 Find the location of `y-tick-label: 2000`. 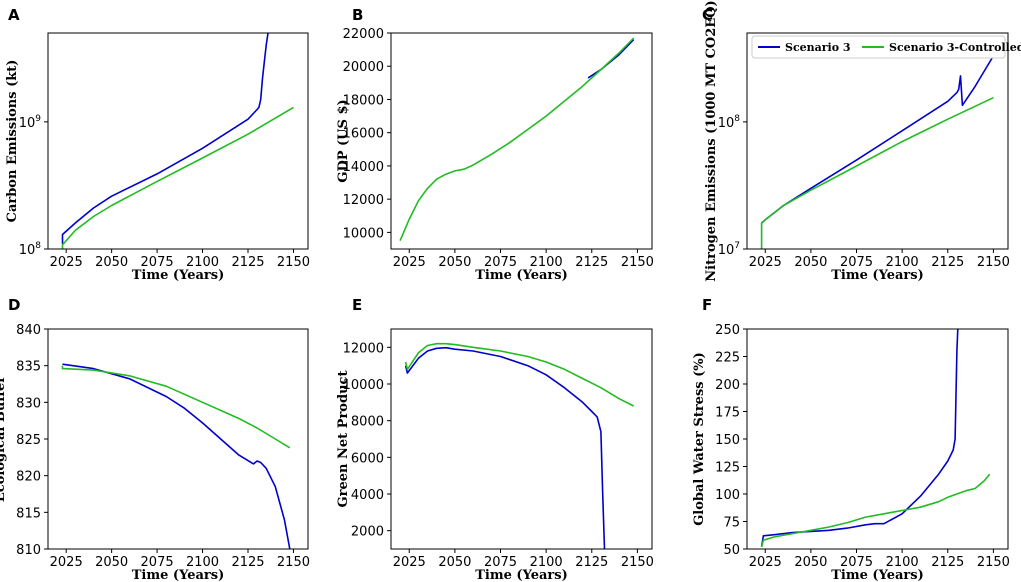

y-tick-label: 2000 is located at coordinates (367, 532).